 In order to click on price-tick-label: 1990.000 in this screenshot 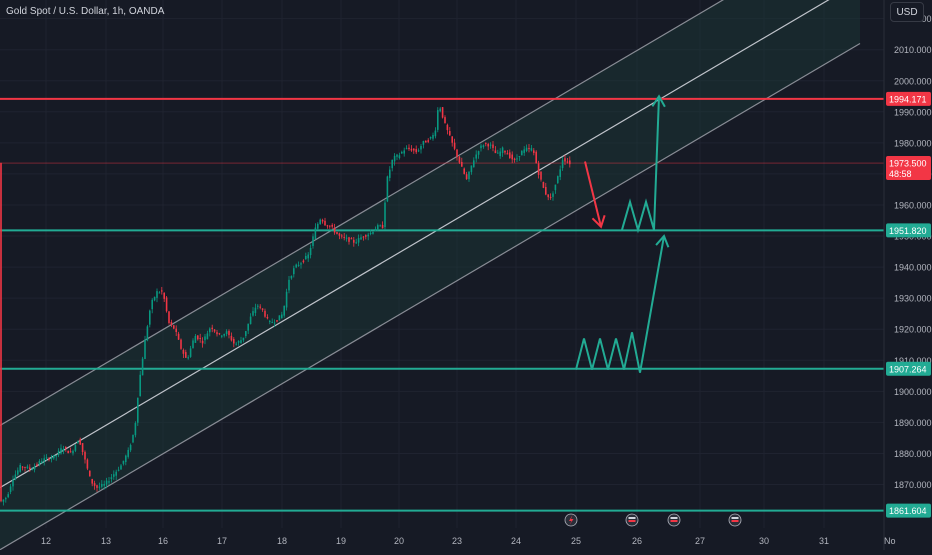, I will do `click(913, 112)`.